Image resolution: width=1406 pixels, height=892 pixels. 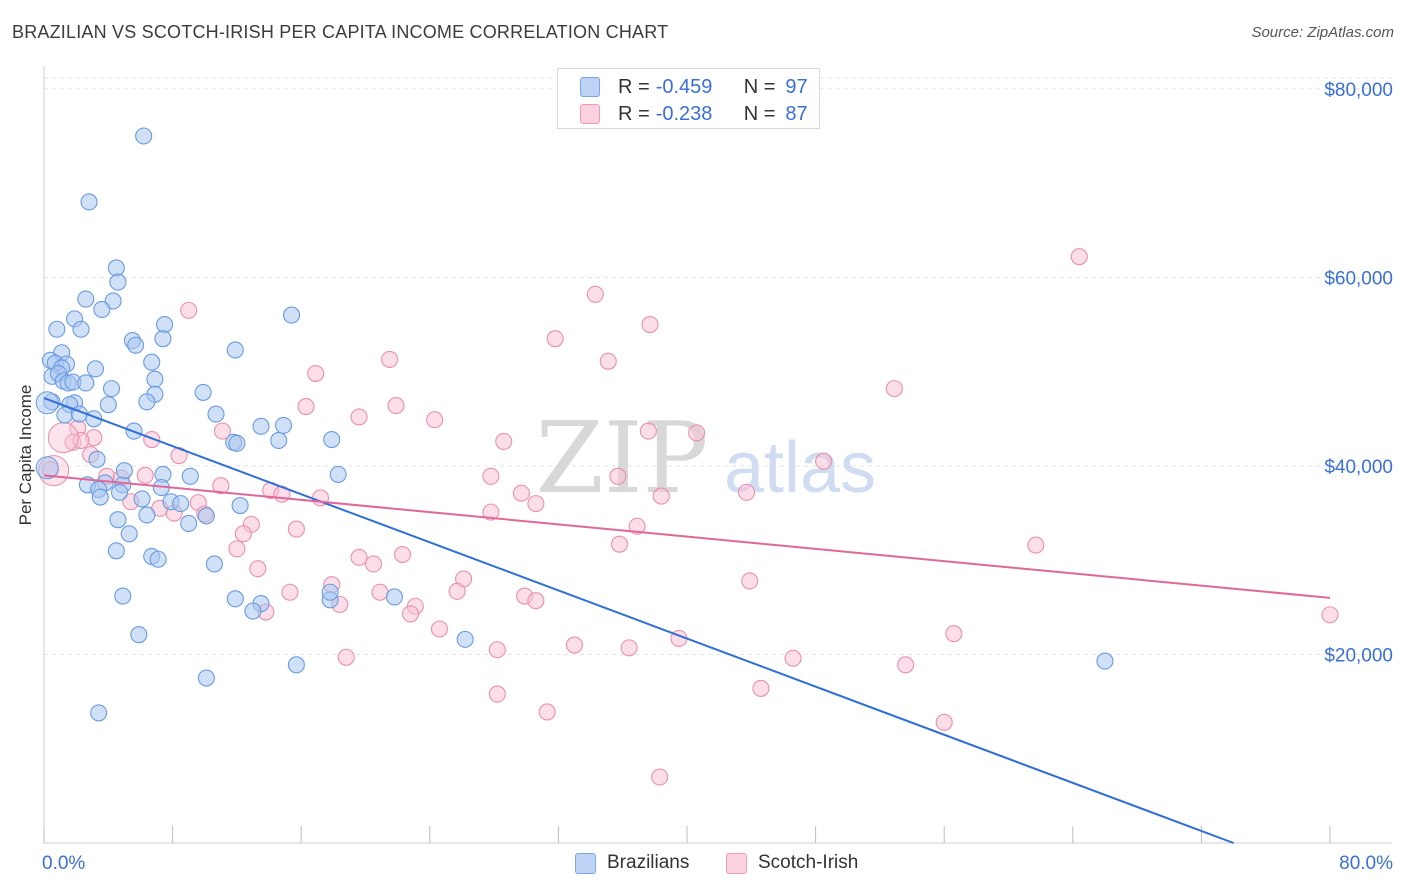 I want to click on x-tick-label-max: 80.0%, so click(x=1366, y=863).